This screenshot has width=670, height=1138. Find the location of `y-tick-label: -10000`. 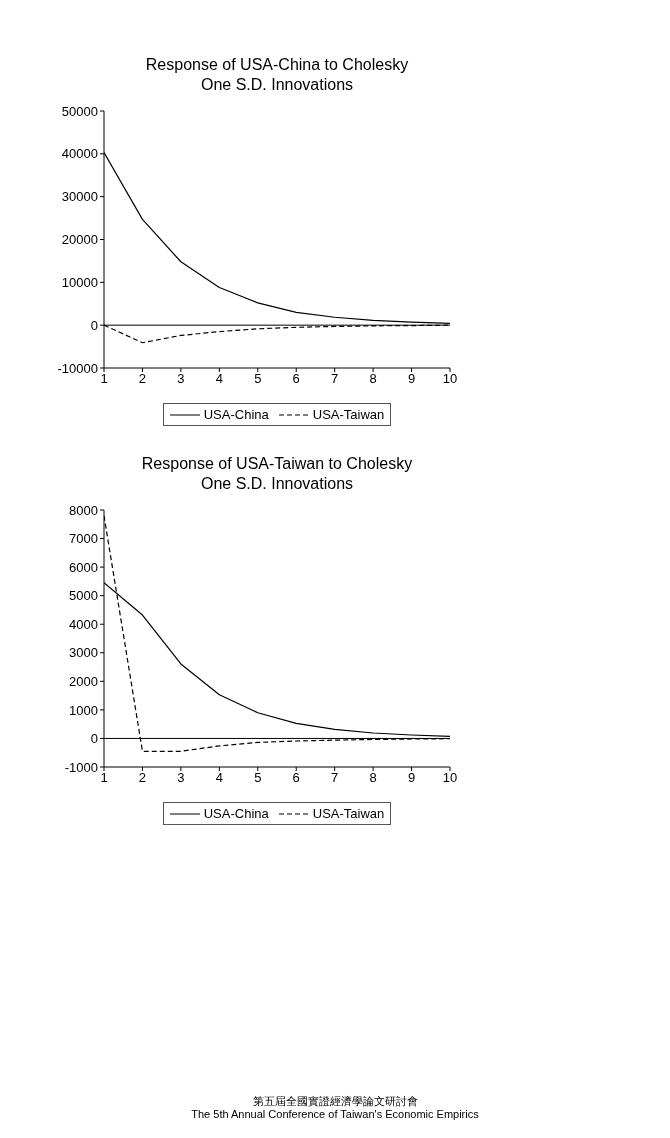

y-tick-label: -10000 is located at coordinates (77, 368).